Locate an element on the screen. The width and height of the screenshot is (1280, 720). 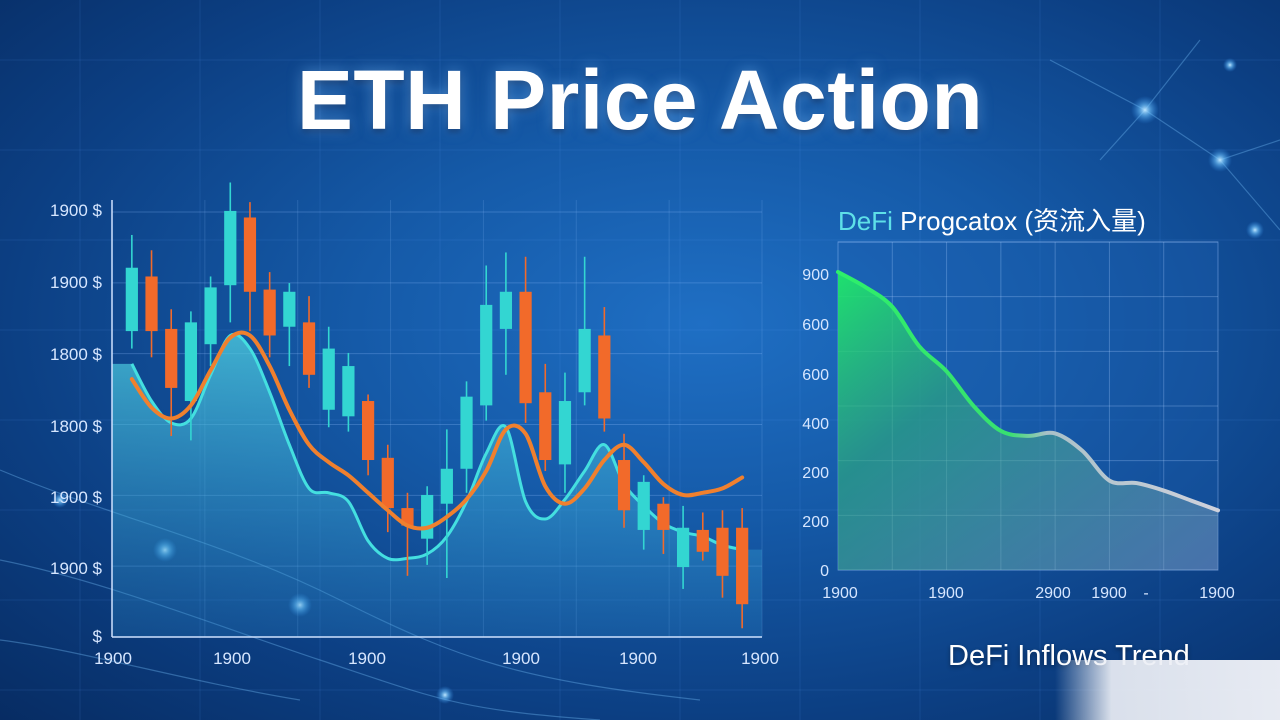
inflow-area-fill is located at coordinates (1028, 421).